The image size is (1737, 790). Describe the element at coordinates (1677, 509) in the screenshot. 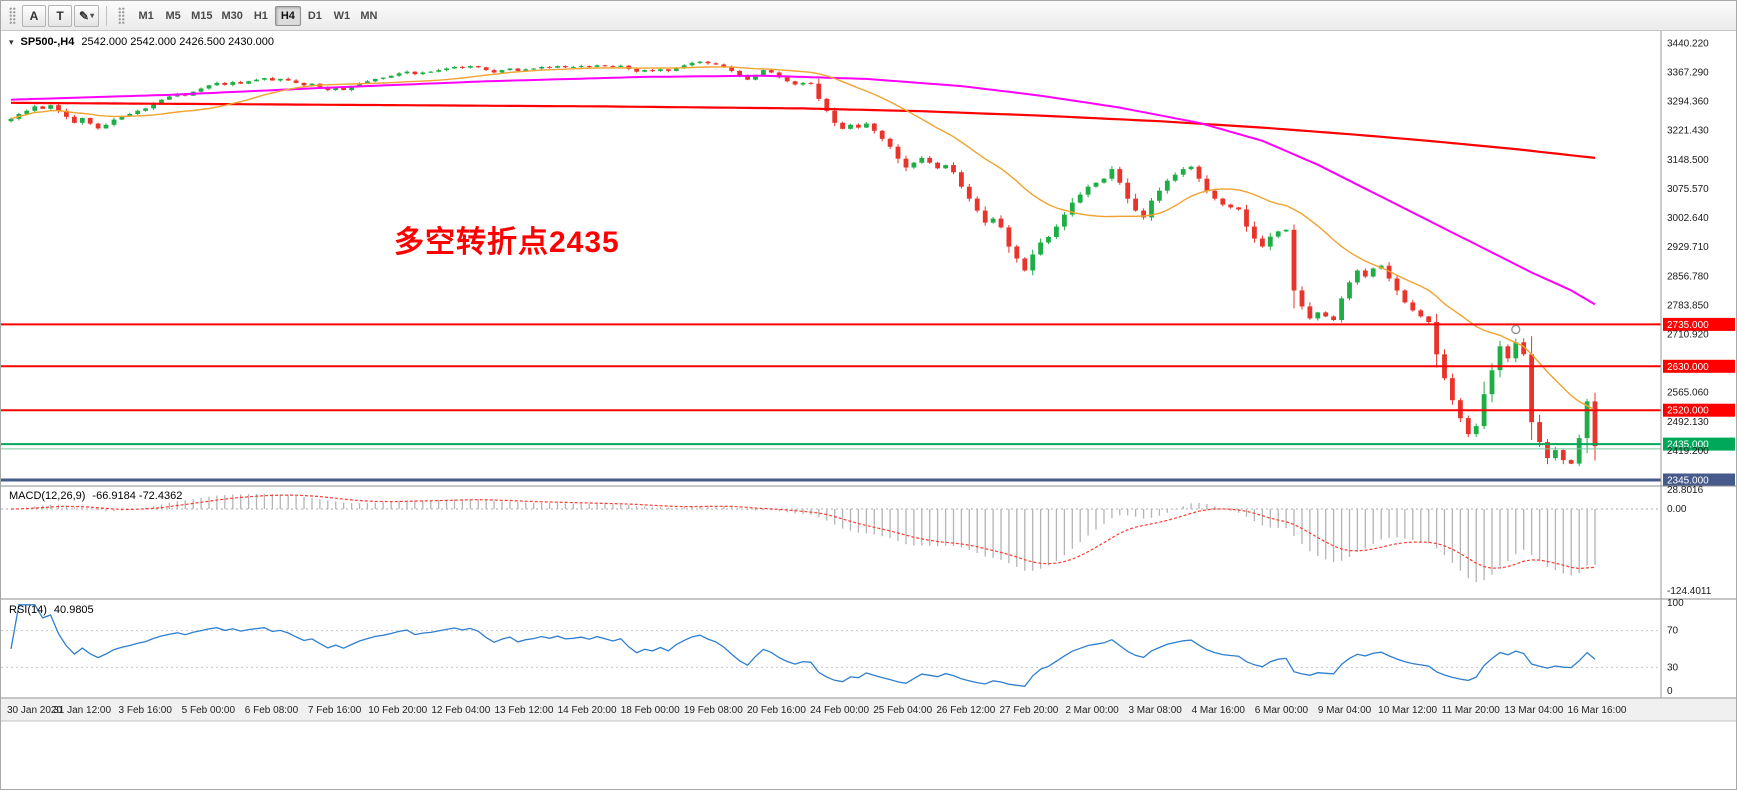

I see `macd-axis-label: 0.00` at that location.